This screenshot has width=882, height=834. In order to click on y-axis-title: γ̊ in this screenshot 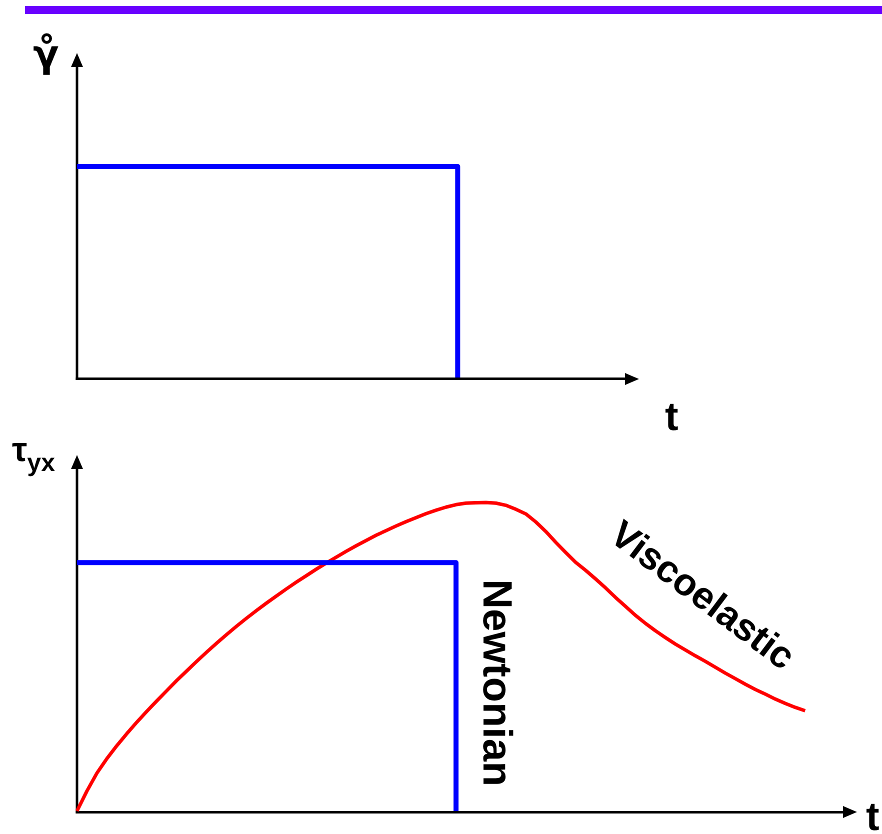, I will do `click(46, 54)`.